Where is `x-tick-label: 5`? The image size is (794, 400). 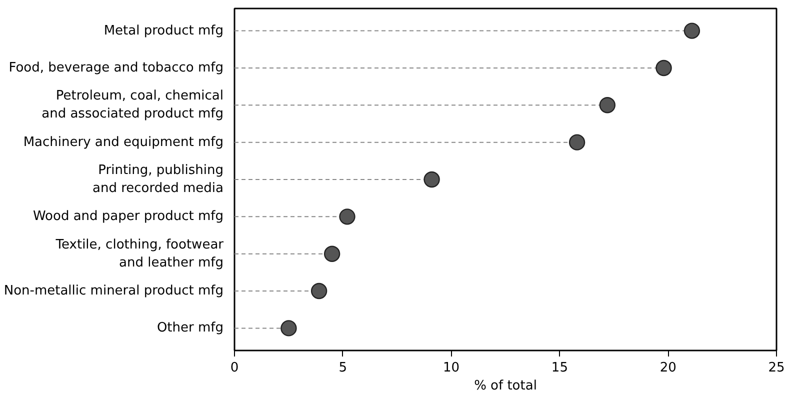 x-tick-label: 5 is located at coordinates (343, 368).